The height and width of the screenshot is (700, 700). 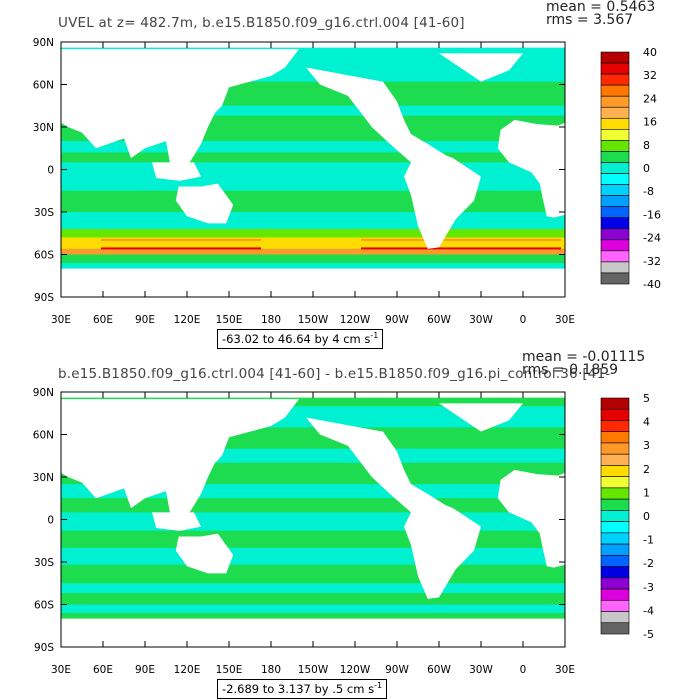 I want to click on range-exponent: -1, so click(x=378, y=685).